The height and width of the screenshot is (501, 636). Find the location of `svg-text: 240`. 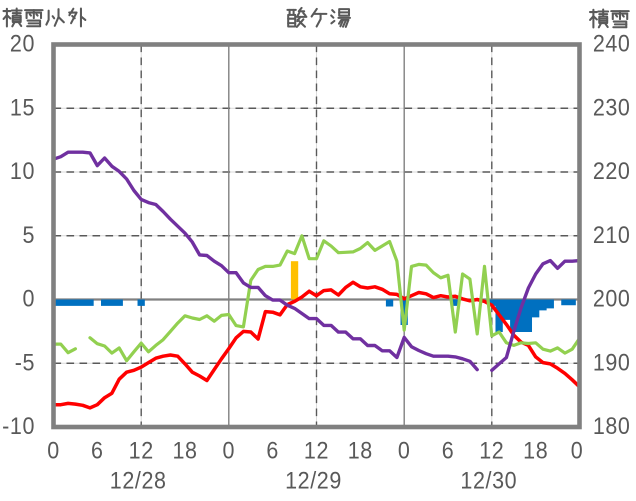

svg-text: 240 is located at coordinates (612, 42).